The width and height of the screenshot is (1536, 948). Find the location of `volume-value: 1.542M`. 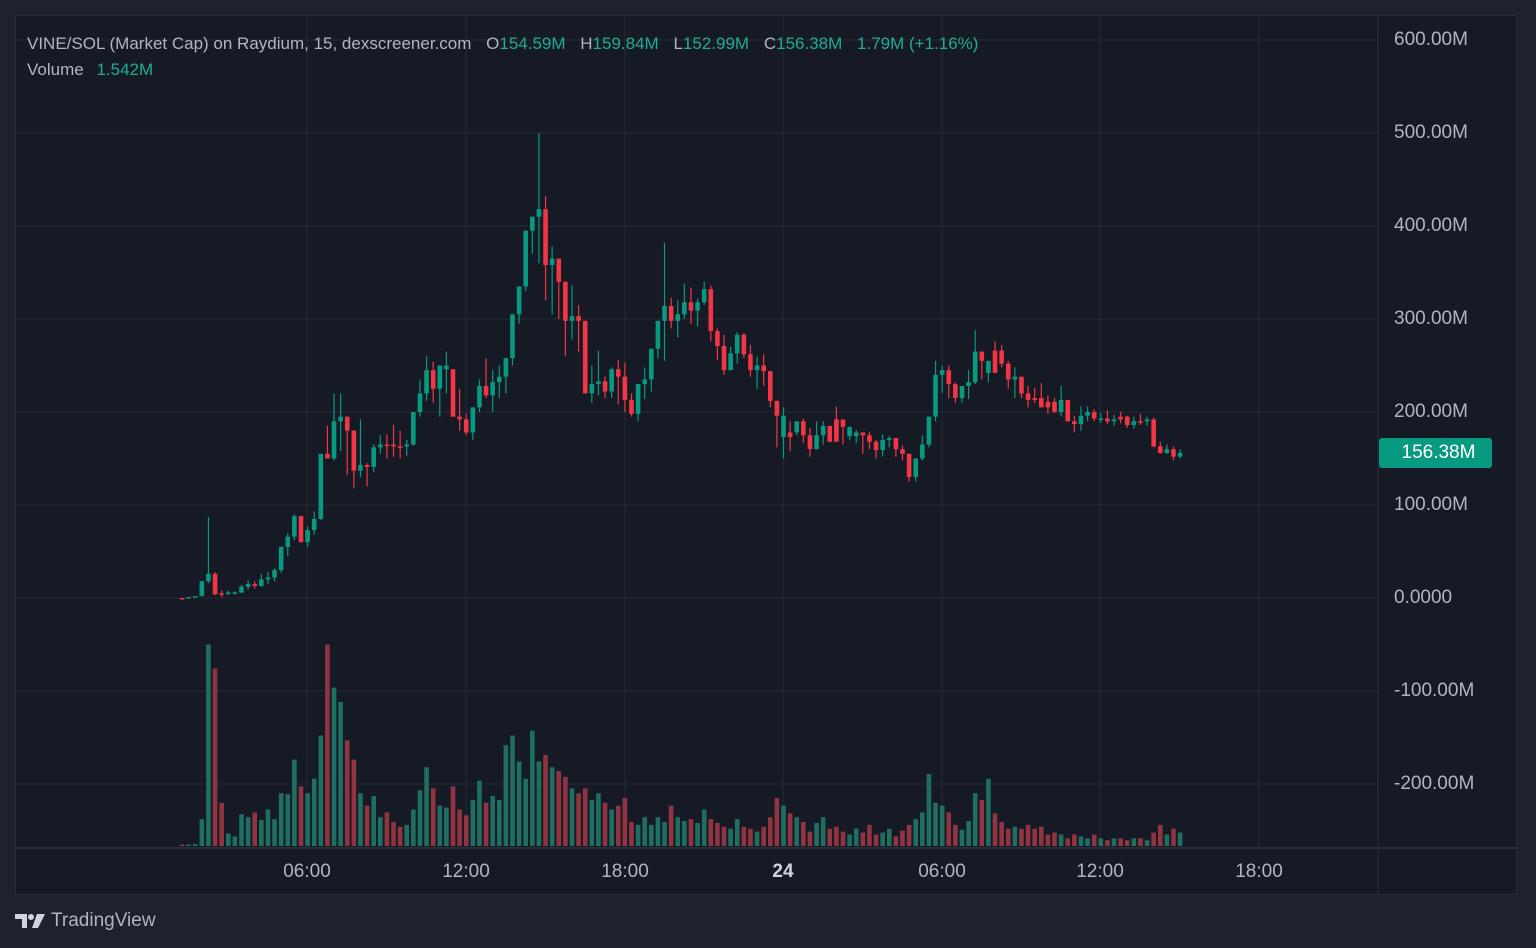

volume-value: 1.542M is located at coordinates (125, 69).